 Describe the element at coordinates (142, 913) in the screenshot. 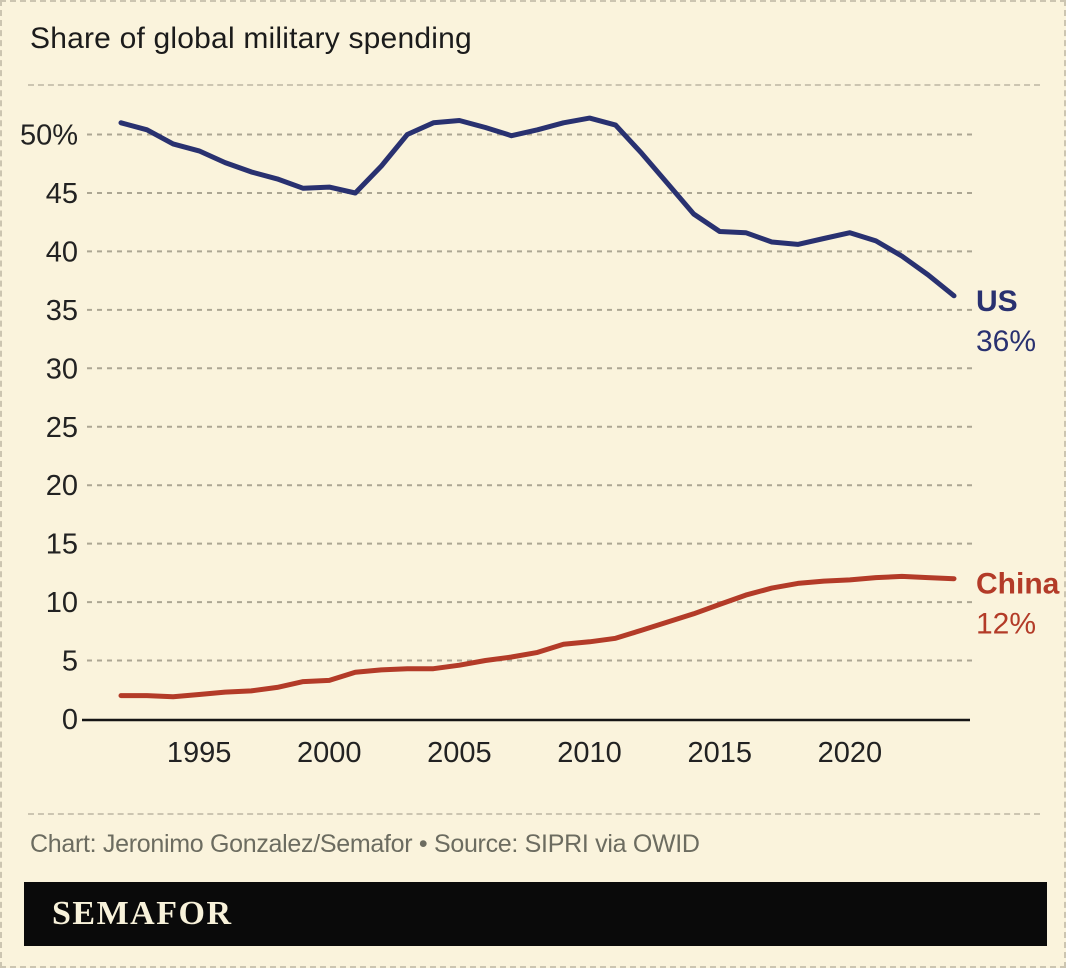

I see `semafor-wordmark: SEMAFOR` at that location.